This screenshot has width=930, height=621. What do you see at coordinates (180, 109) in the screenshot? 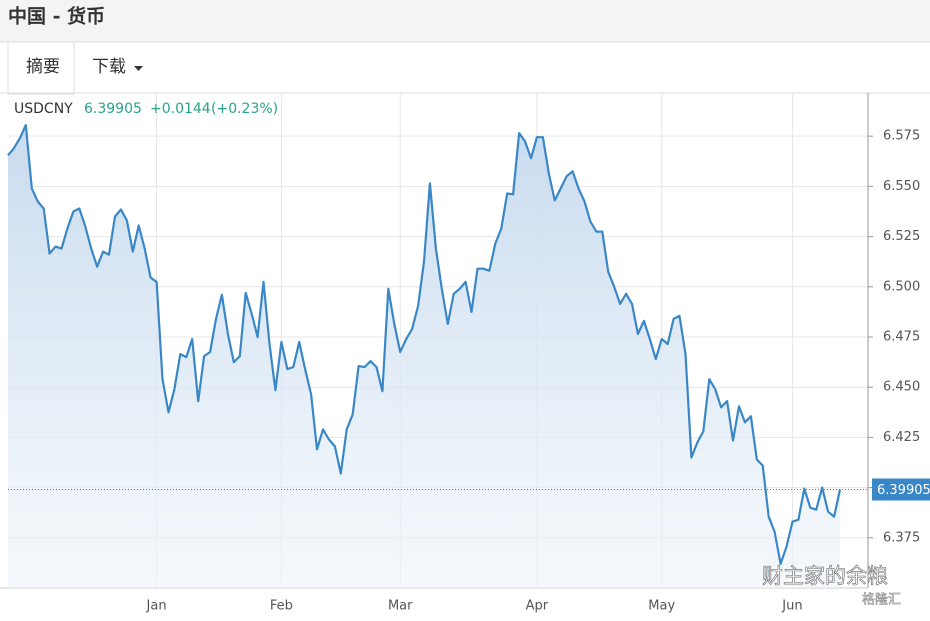
I see `change: +0.0144` at bounding box center [180, 109].